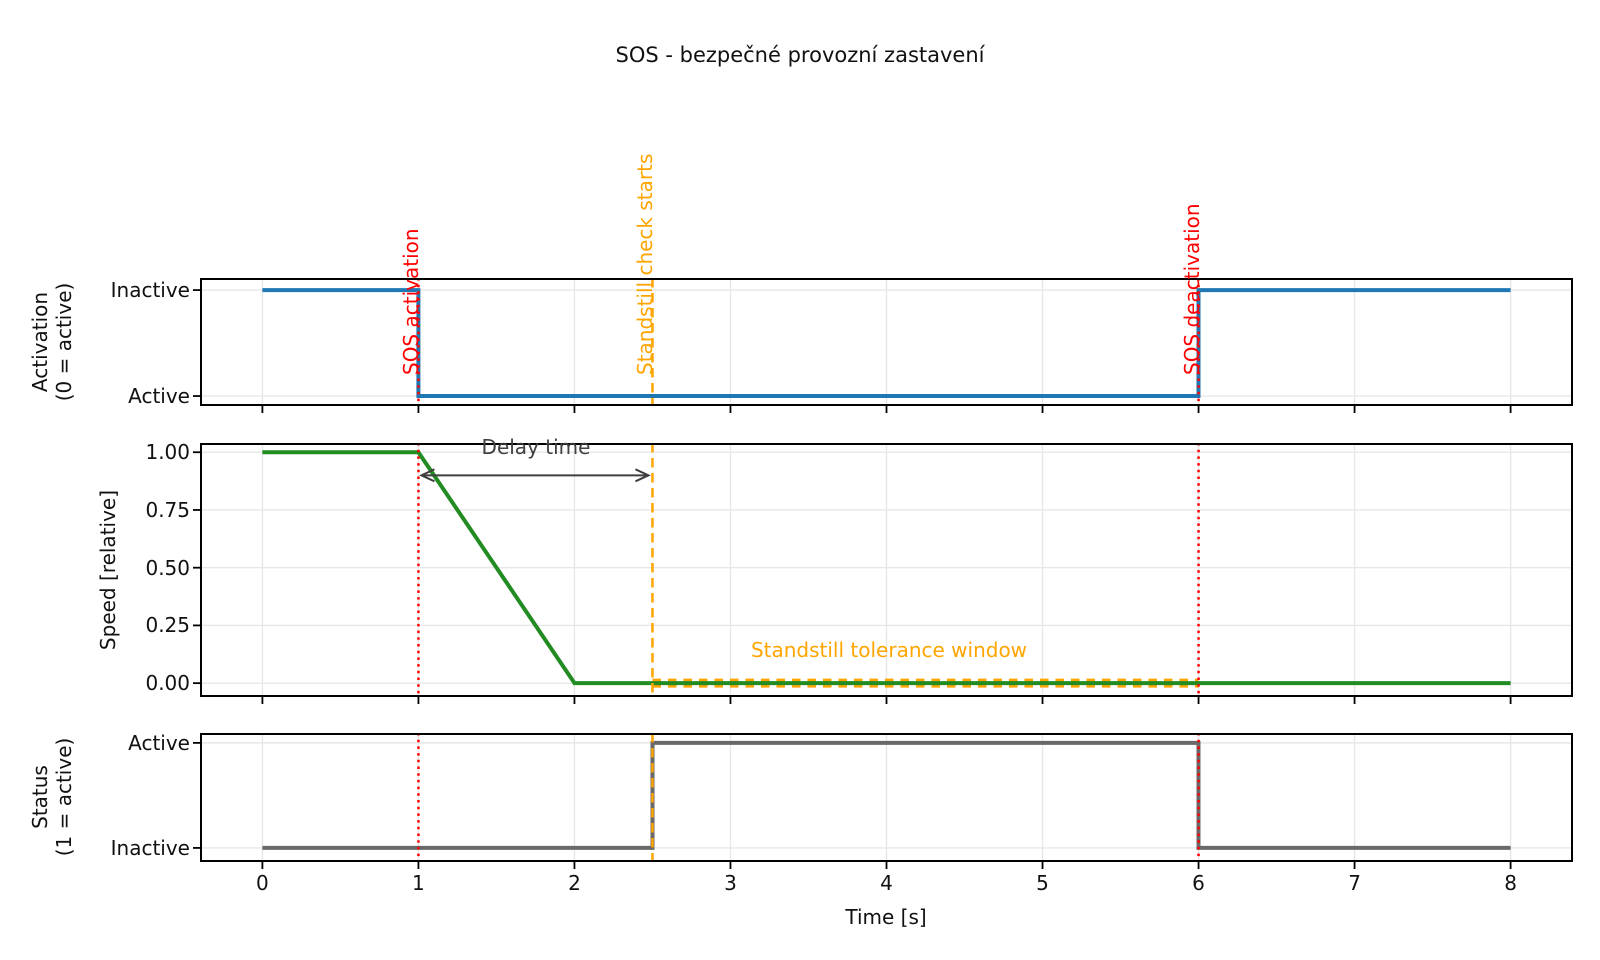  I want to click on y-axis-title-status-line1: Status, so click(40, 797).